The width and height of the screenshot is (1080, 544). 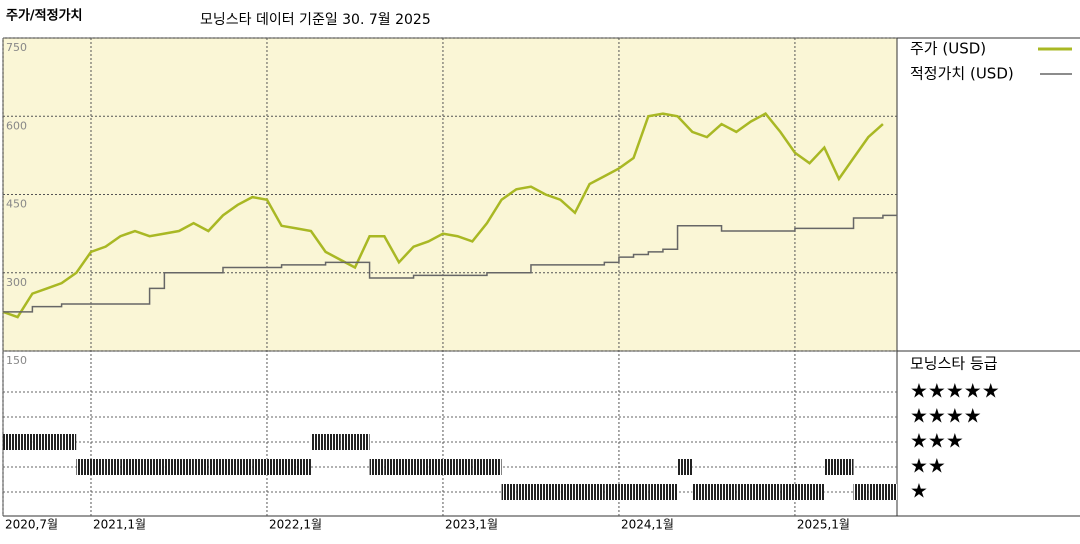 What do you see at coordinates (31, 525) in the screenshot?
I see `x-tick-label: 2020,7월` at bounding box center [31, 525].